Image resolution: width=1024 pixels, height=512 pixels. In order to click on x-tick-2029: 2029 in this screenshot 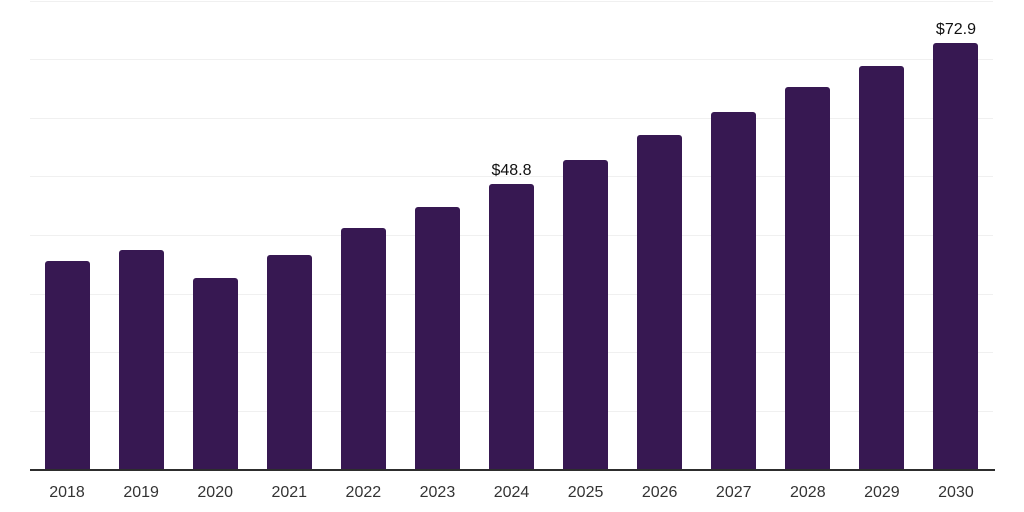, I will do `click(882, 492)`.